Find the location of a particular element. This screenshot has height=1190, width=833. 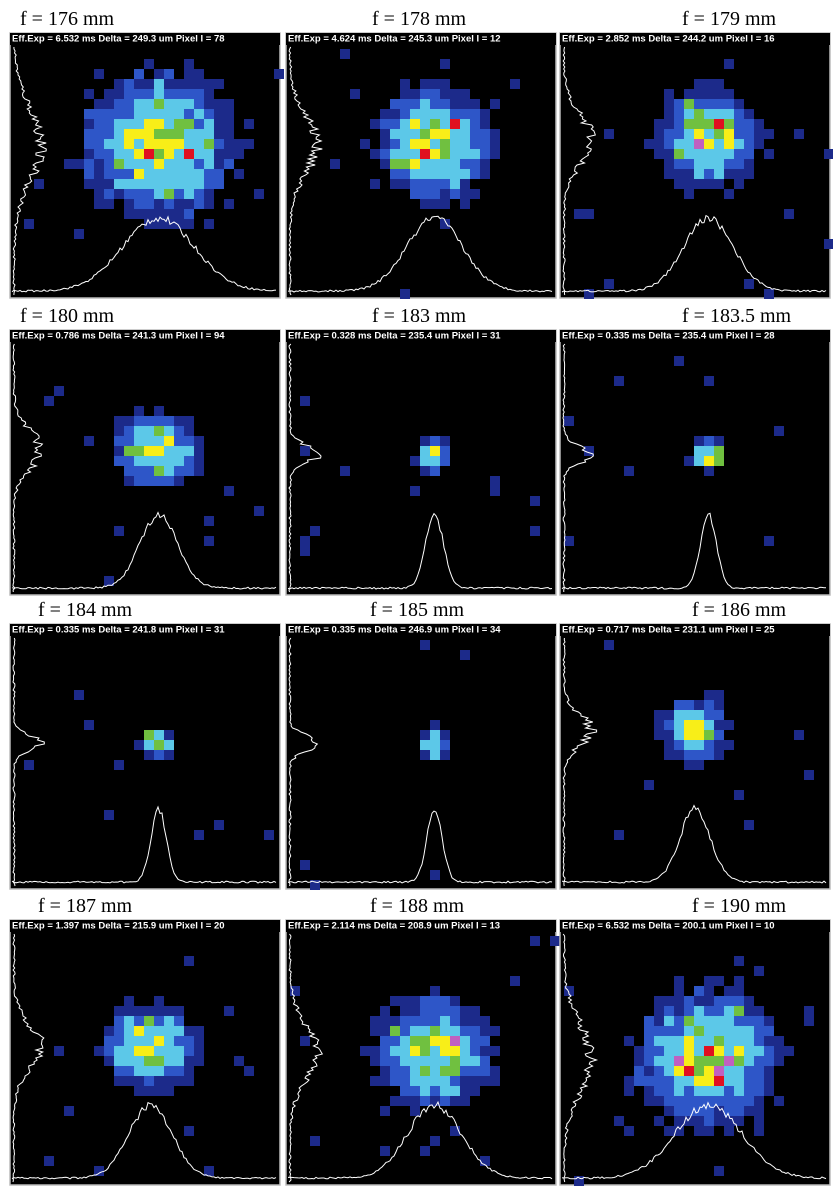

profile-vertical is located at coordinates (580, 1058).